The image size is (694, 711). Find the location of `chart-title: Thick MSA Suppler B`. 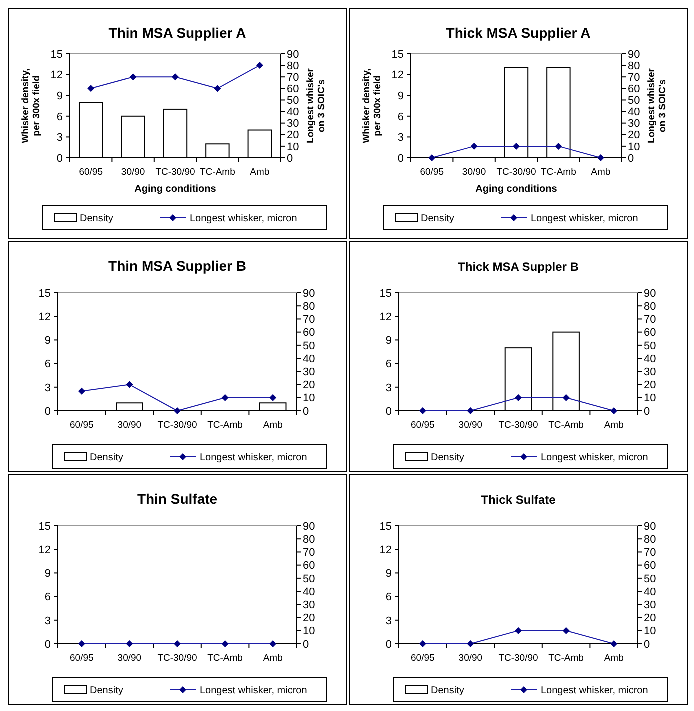

chart-title: Thick MSA Suppler B is located at coordinates (519, 267).